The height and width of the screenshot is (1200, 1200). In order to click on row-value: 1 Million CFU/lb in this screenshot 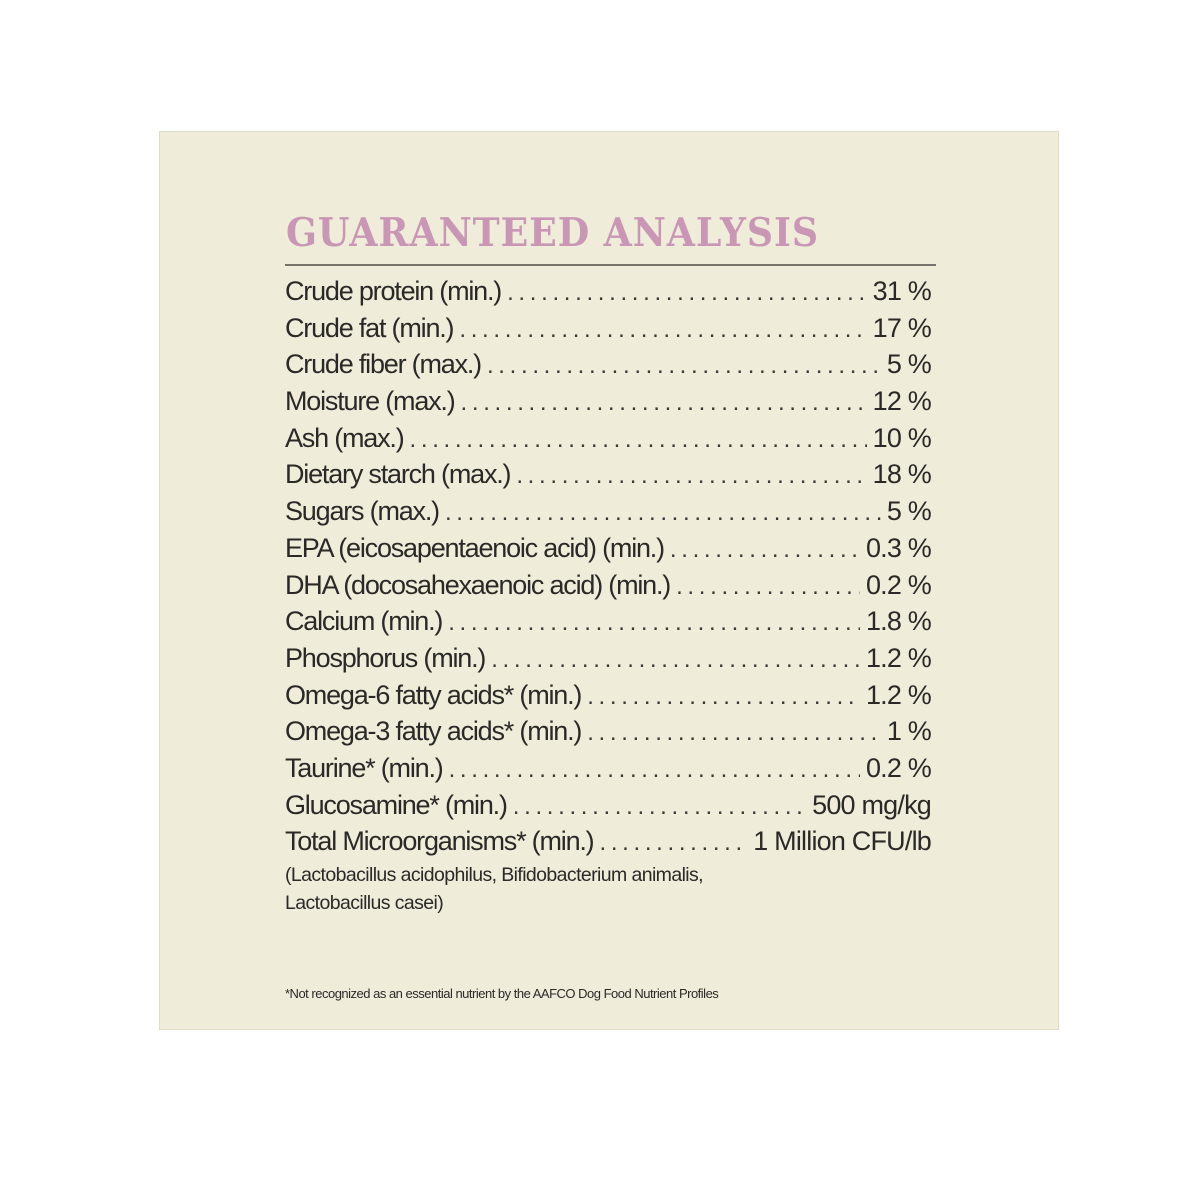, I will do `click(842, 841)`.